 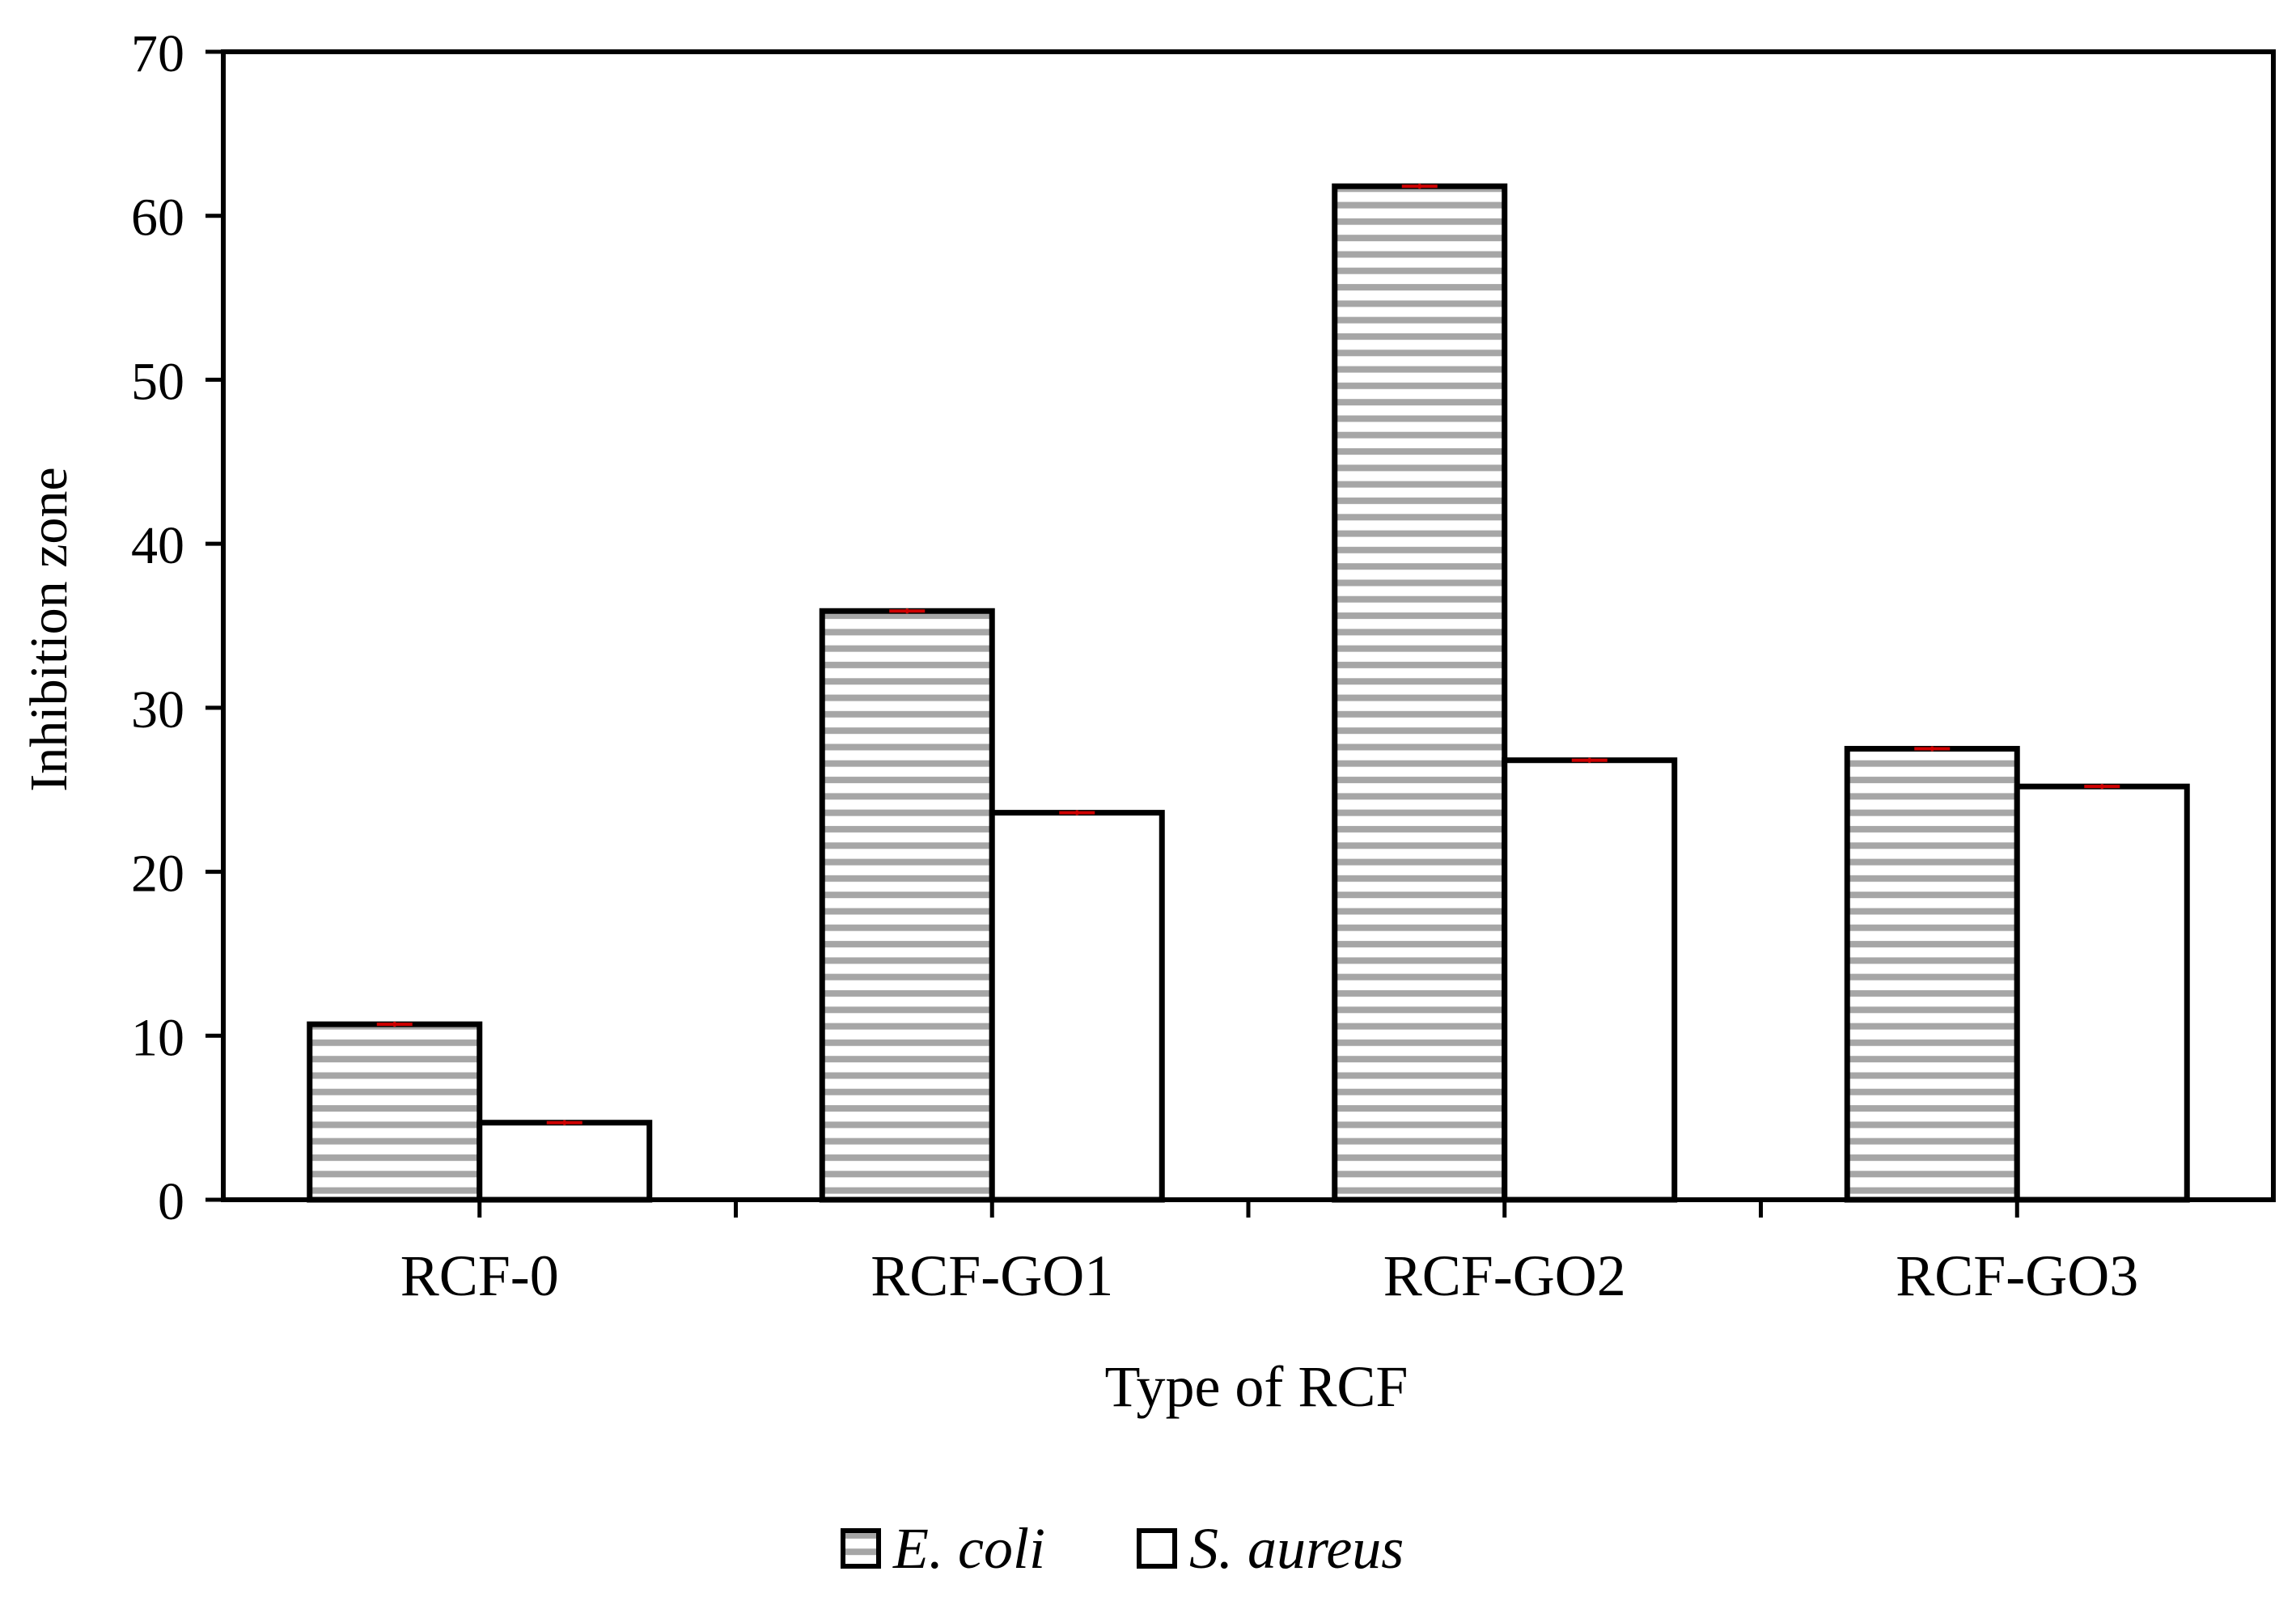 What do you see at coordinates (157, 218) in the screenshot?
I see `y-tick-label: 60` at bounding box center [157, 218].